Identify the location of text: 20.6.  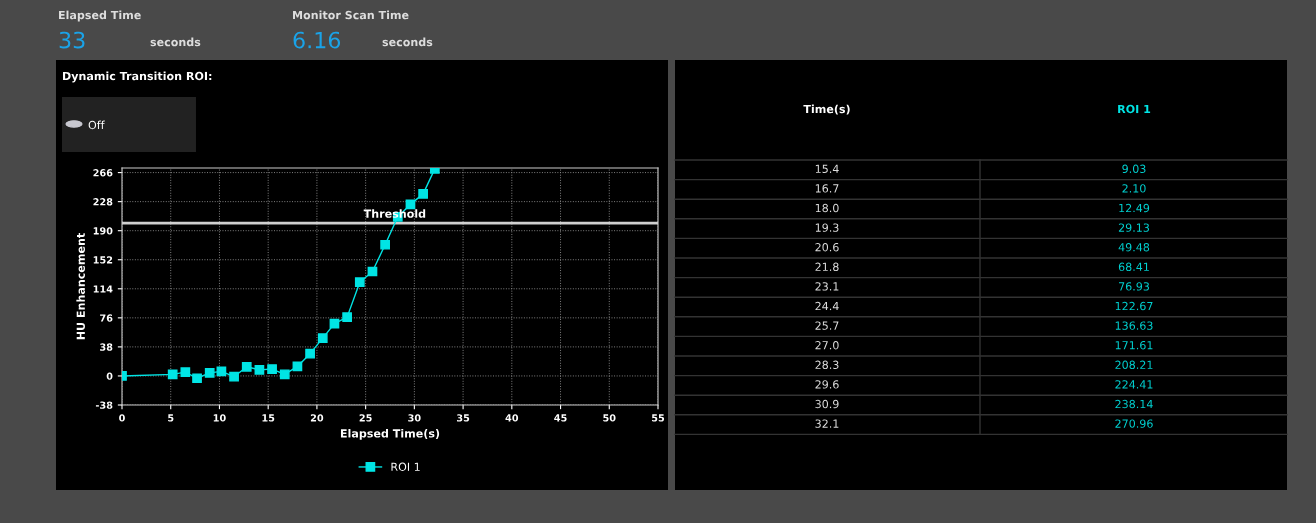
(827, 247).